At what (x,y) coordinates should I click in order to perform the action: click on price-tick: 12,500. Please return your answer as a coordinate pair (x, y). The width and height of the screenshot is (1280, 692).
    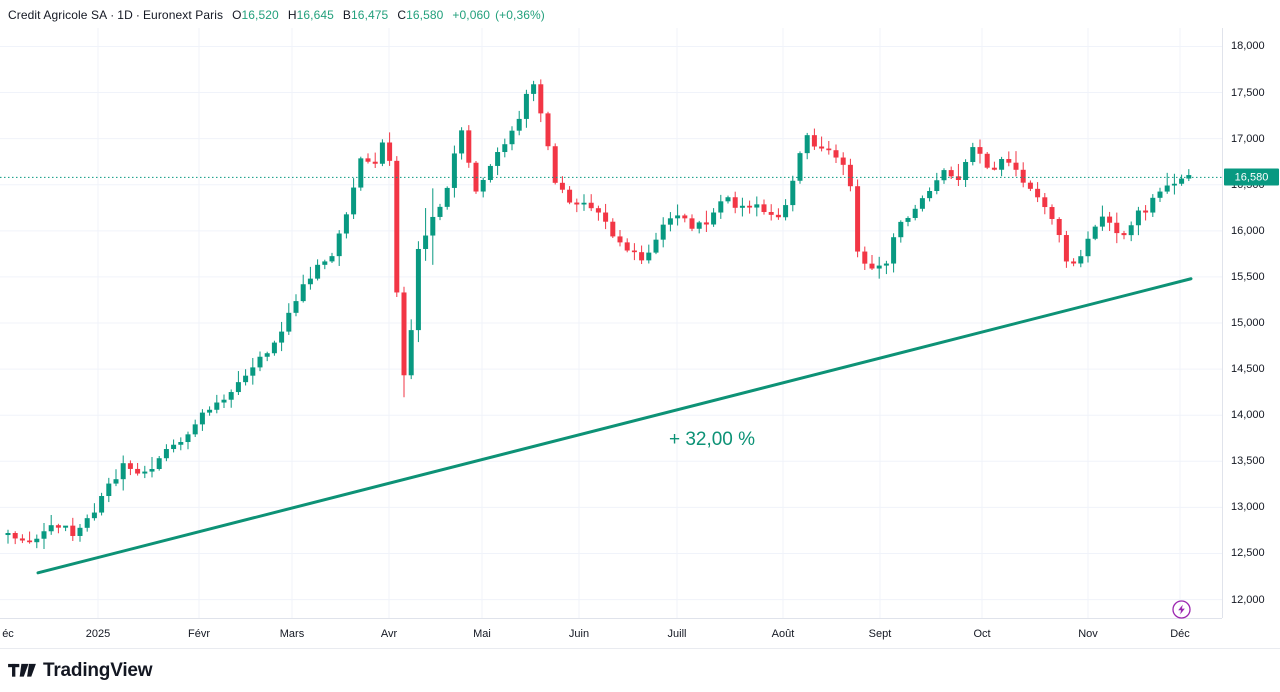
    Looking at the image, I should click on (1248, 553).